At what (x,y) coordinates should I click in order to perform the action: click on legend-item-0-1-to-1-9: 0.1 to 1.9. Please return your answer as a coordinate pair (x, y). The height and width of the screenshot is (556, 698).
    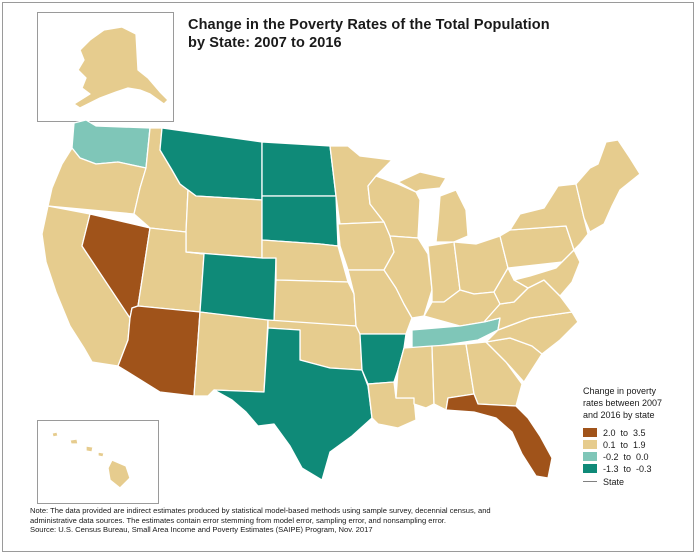
    Looking at the image, I should click on (638, 444).